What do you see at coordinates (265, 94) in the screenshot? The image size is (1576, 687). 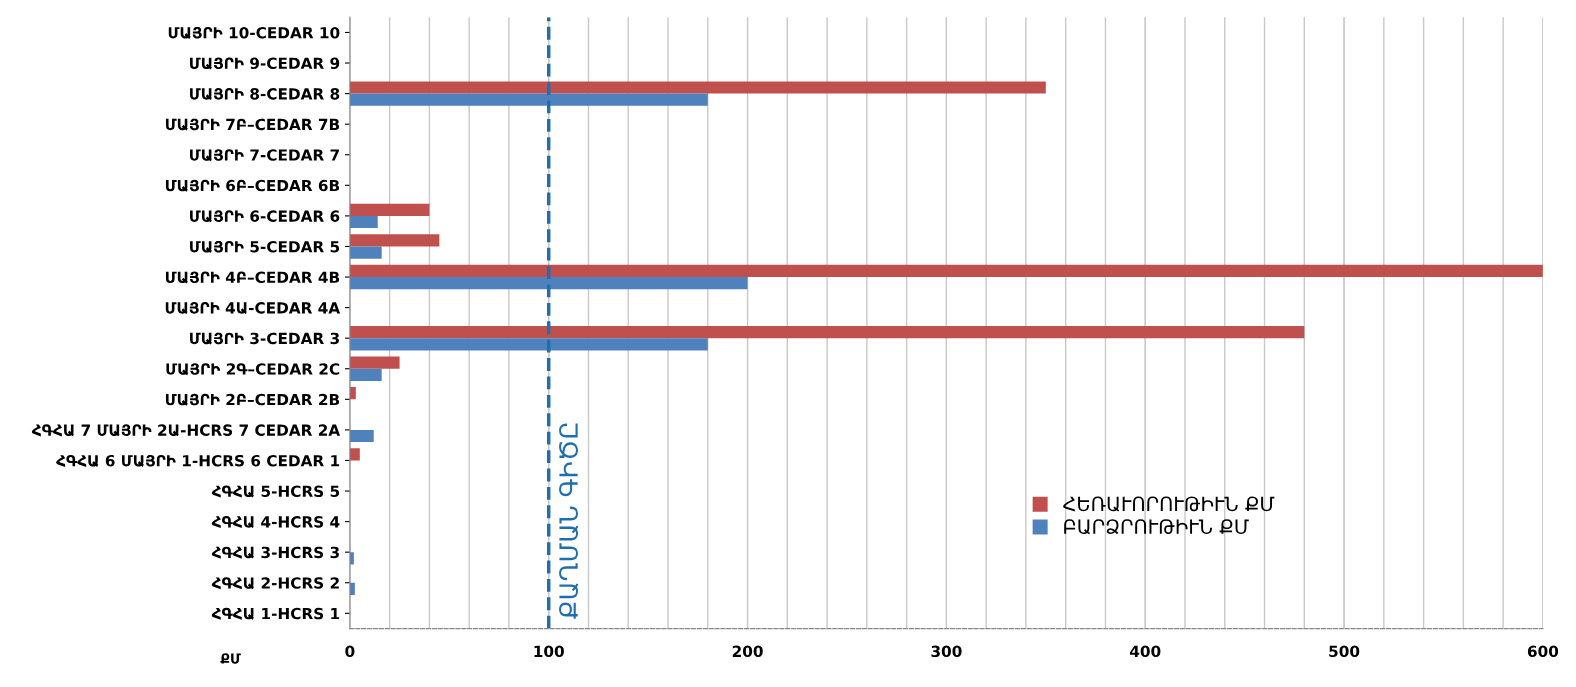 I see `y-tick-label: ՄԱՅՐԻ 8-CEDAR 8` at bounding box center [265, 94].